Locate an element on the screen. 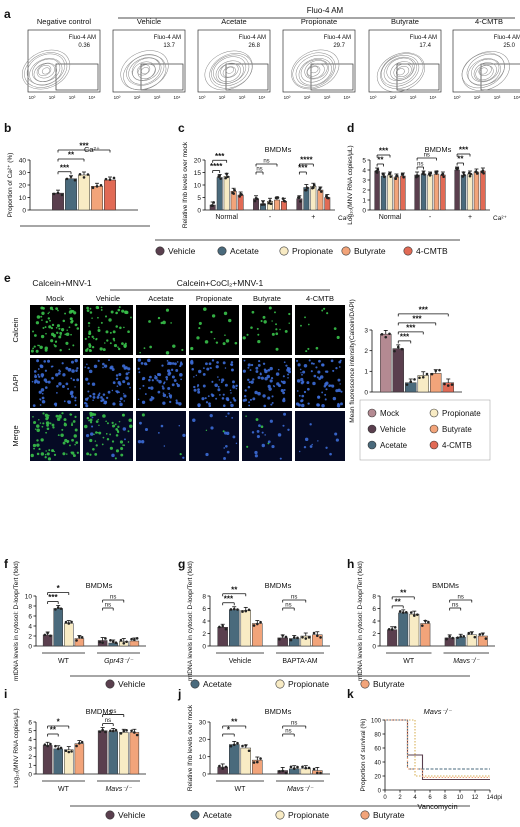 This screenshot has width=520, height=827. group-label: WT is located at coordinates (64, 789).